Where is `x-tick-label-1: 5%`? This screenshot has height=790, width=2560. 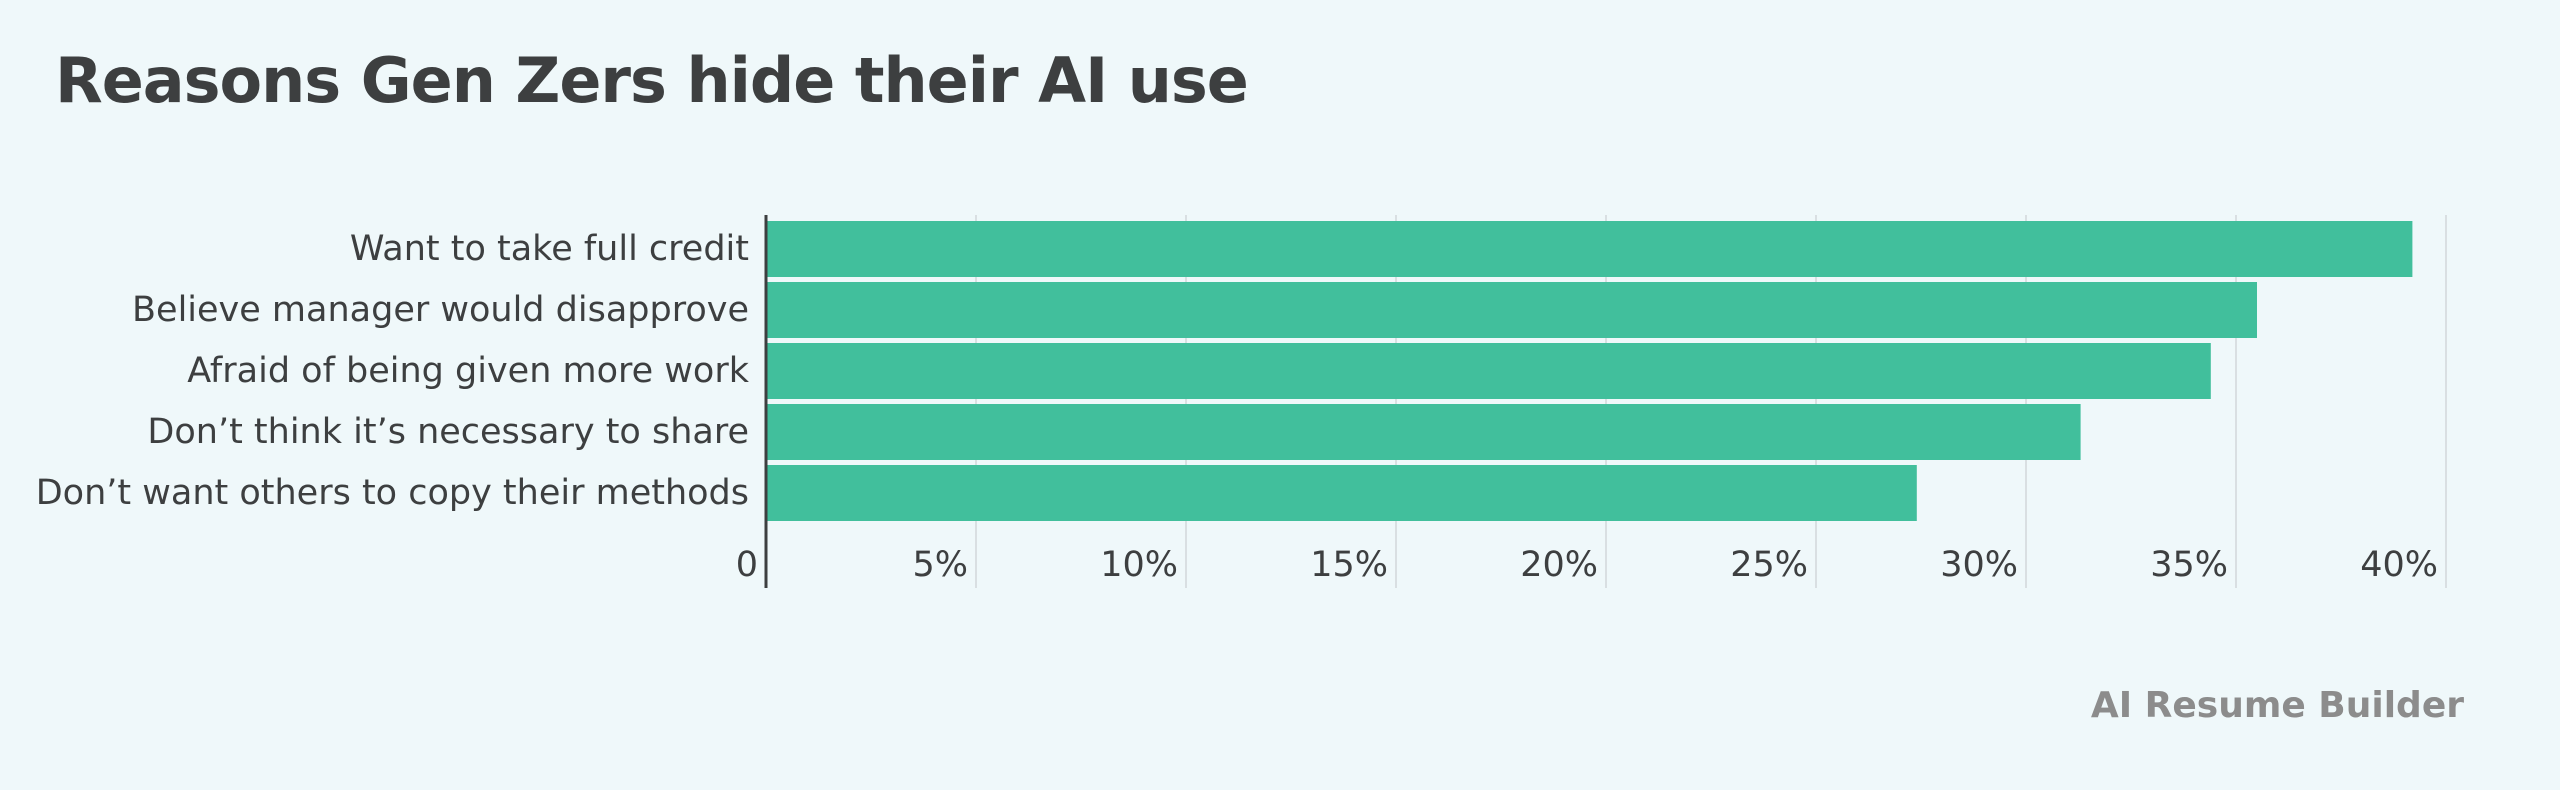 x-tick-label-1: 5% is located at coordinates (940, 565).